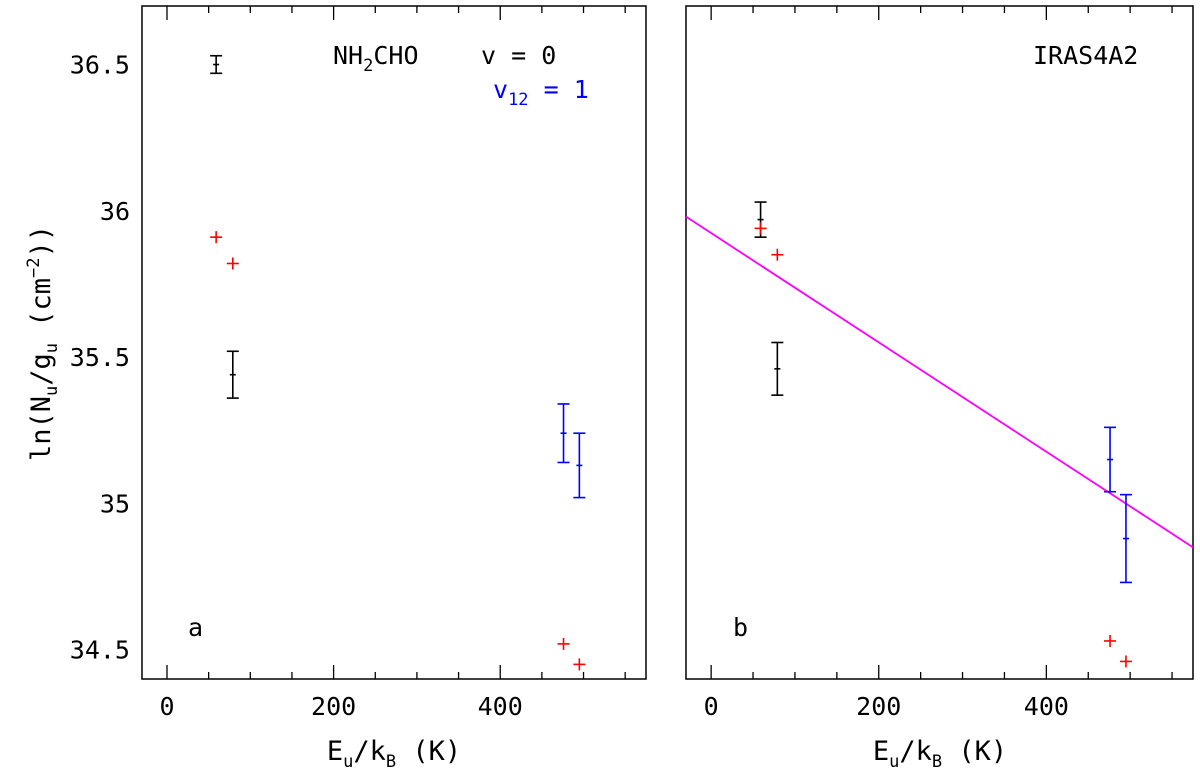 The height and width of the screenshot is (781, 1200). I want to click on panel-a-x-tick-labels: 0 200 400, so click(340, 706).